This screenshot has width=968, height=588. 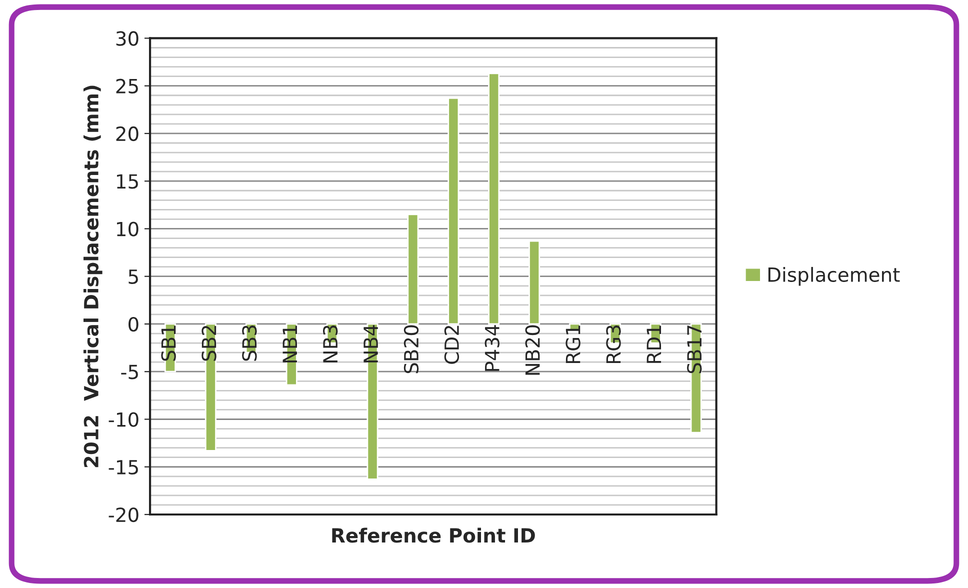 What do you see at coordinates (127, 86) in the screenshot?
I see `y-tick-label: 25` at bounding box center [127, 86].